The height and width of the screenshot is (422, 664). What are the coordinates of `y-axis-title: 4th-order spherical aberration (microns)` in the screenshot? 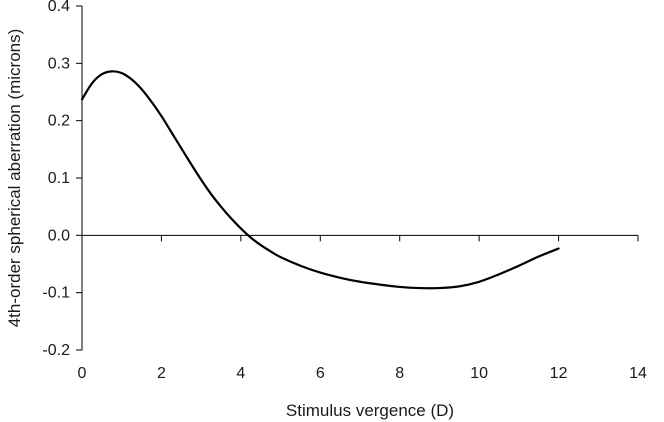 It's located at (14, 178).